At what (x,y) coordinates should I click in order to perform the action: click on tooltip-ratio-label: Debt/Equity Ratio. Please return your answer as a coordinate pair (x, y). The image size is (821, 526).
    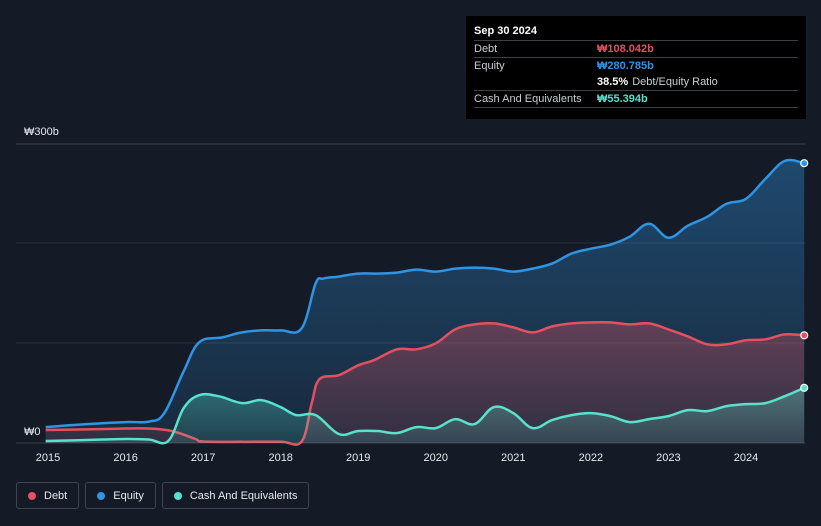
    Looking at the image, I should click on (675, 82).